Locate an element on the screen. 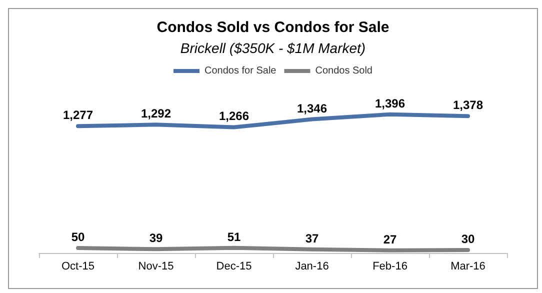 The height and width of the screenshot is (293, 542). data-label: 1,396 is located at coordinates (390, 103).